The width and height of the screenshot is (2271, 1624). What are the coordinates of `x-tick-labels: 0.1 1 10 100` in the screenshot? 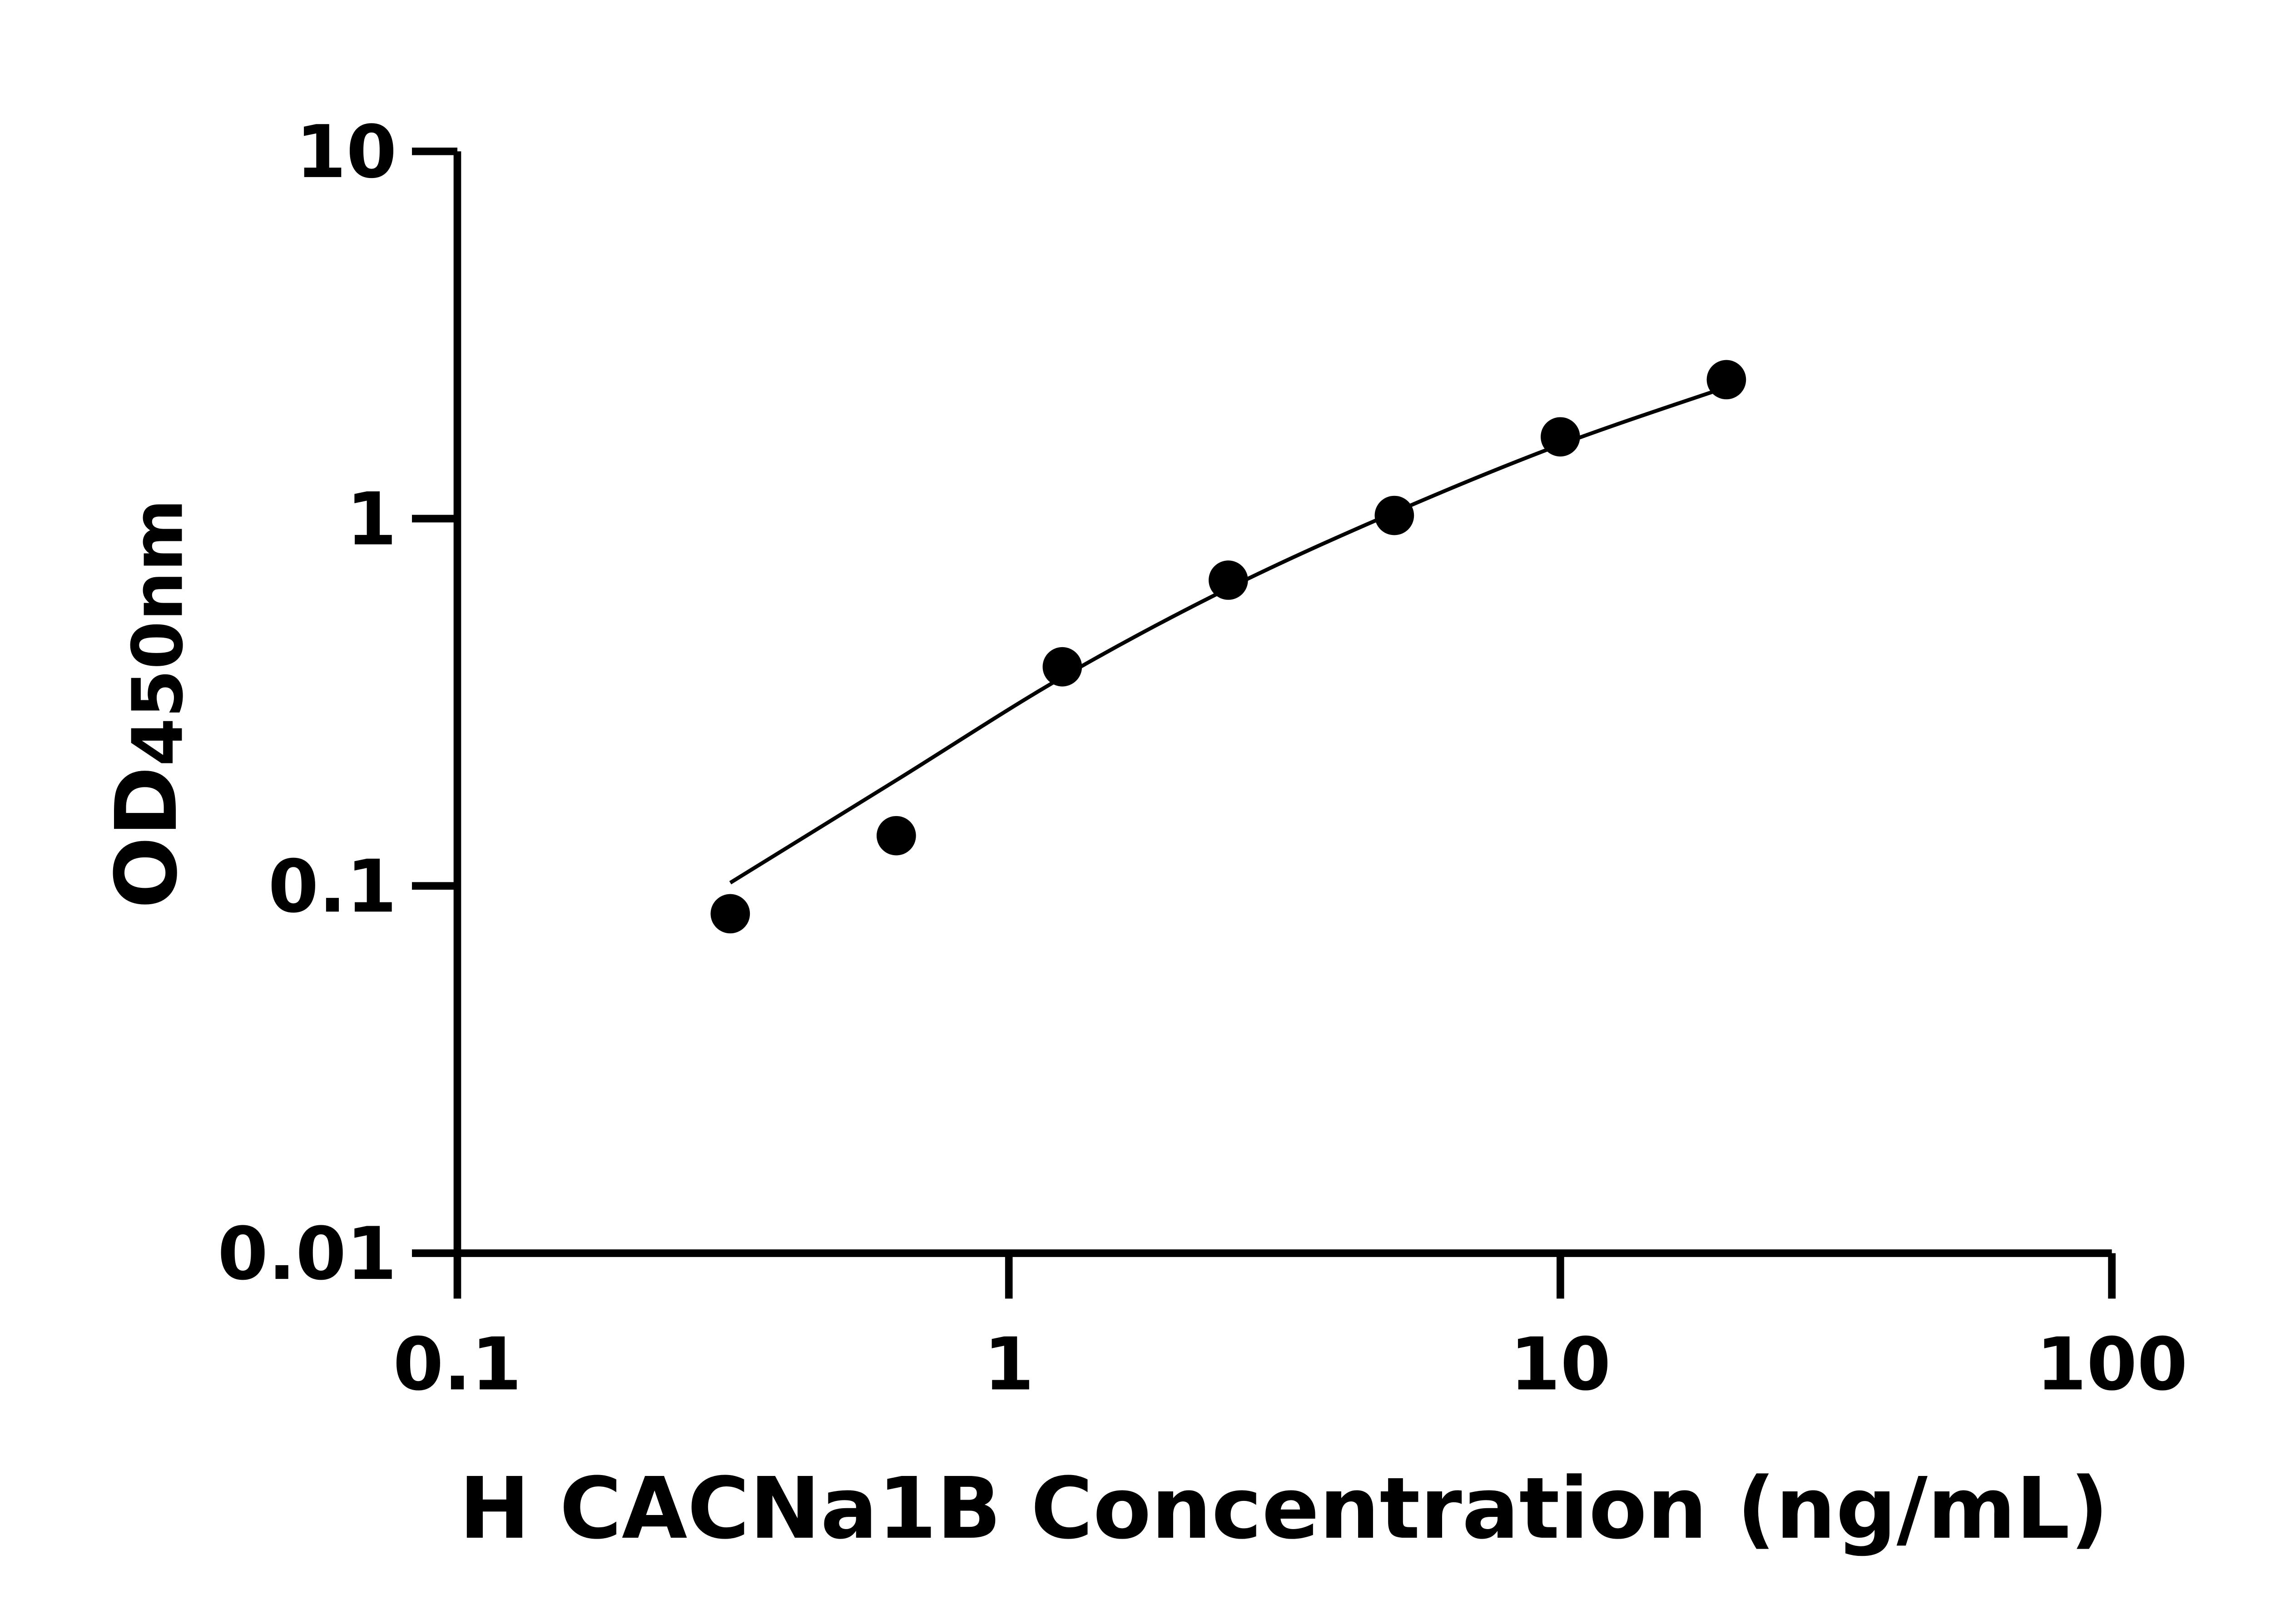 It's located at (1290, 1364).